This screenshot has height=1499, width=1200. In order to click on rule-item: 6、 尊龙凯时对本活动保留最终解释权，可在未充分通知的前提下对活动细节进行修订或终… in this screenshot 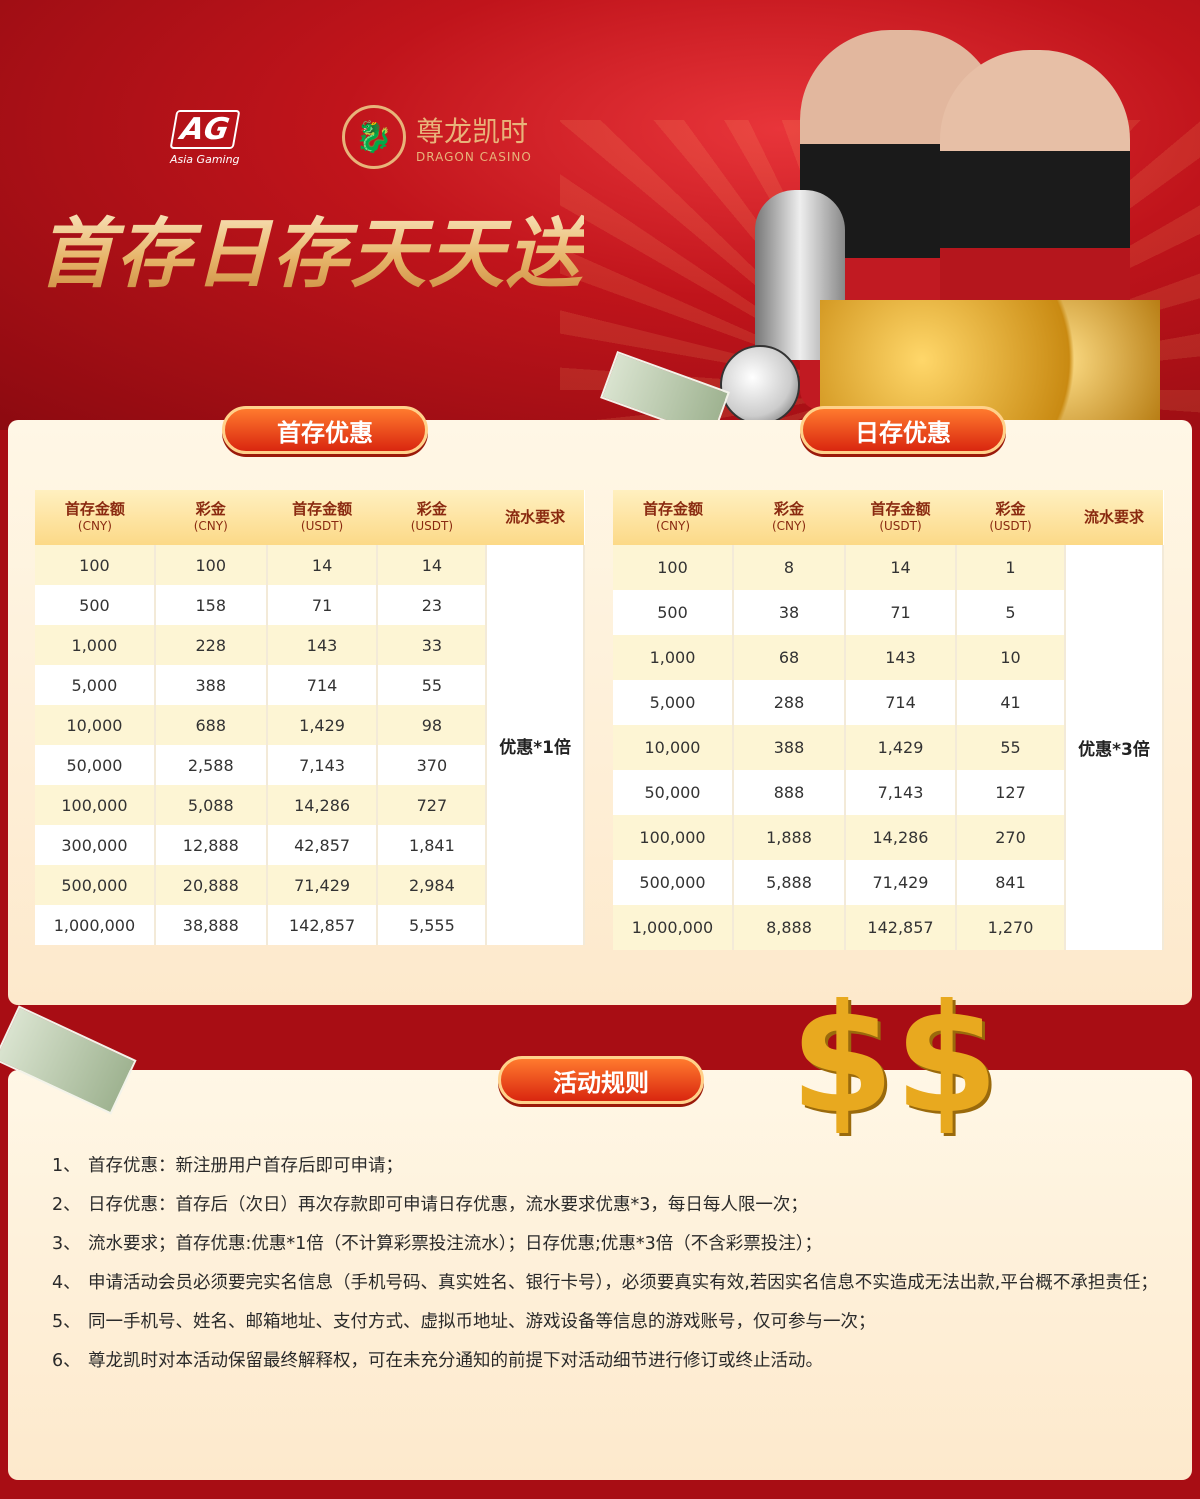, I will do `click(607, 1361)`.